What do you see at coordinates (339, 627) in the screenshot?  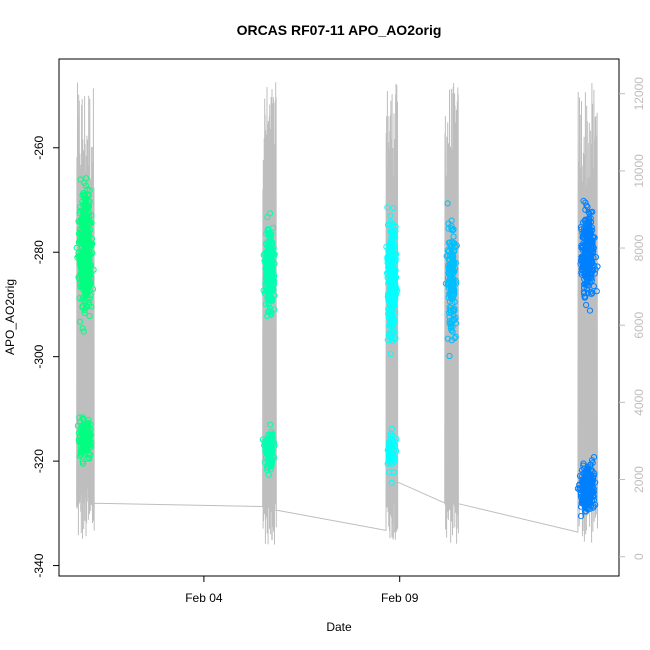 I see `x-axis-label: Date` at bounding box center [339, 627].